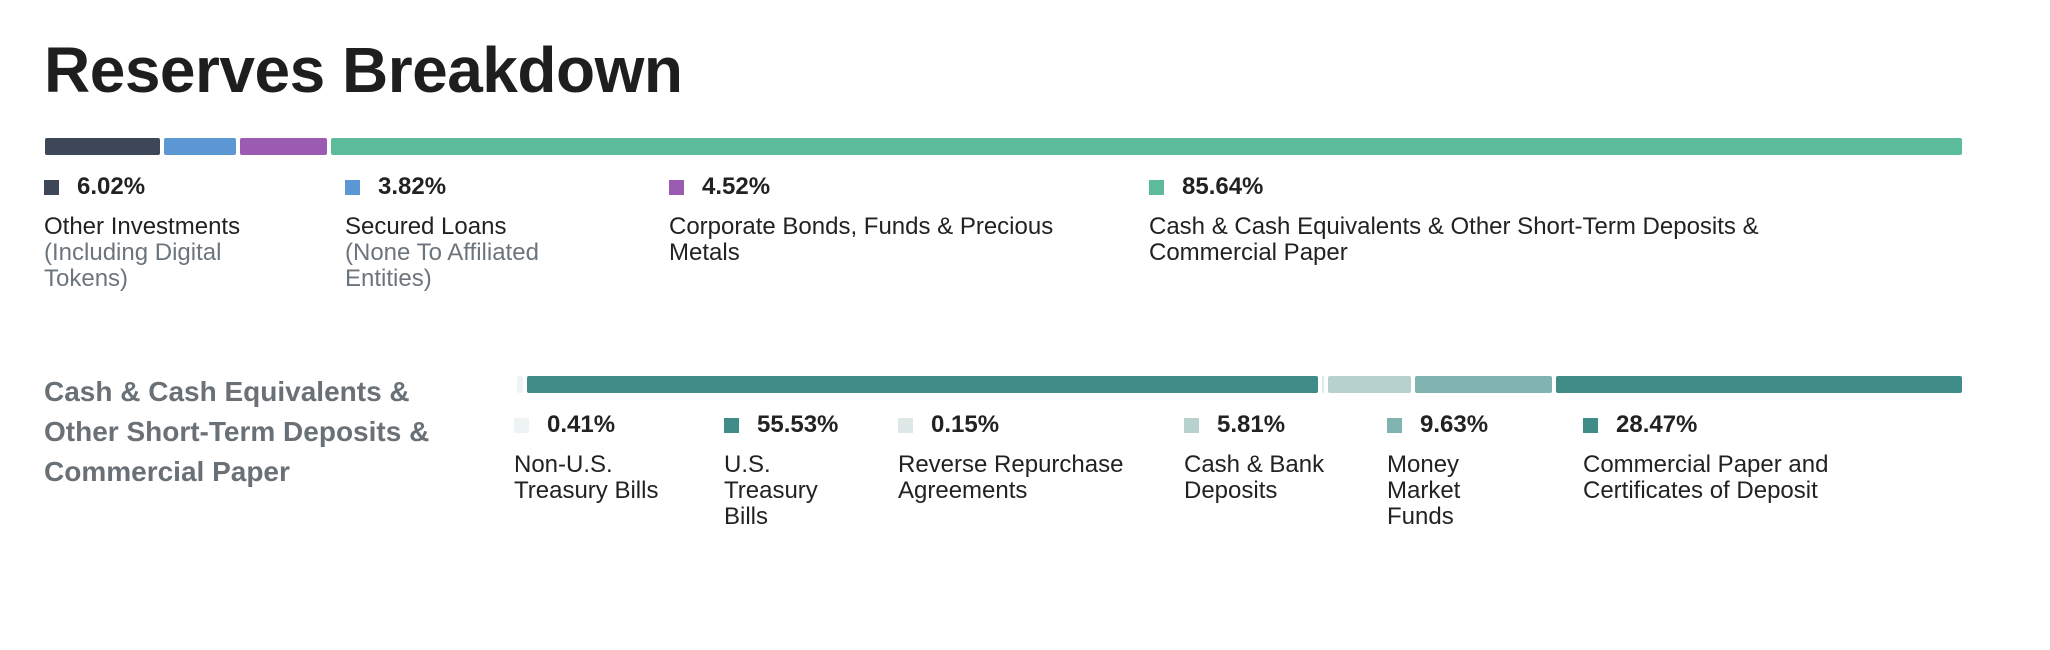  I want to click on legend-value: 0.15%, so click(965, 424).